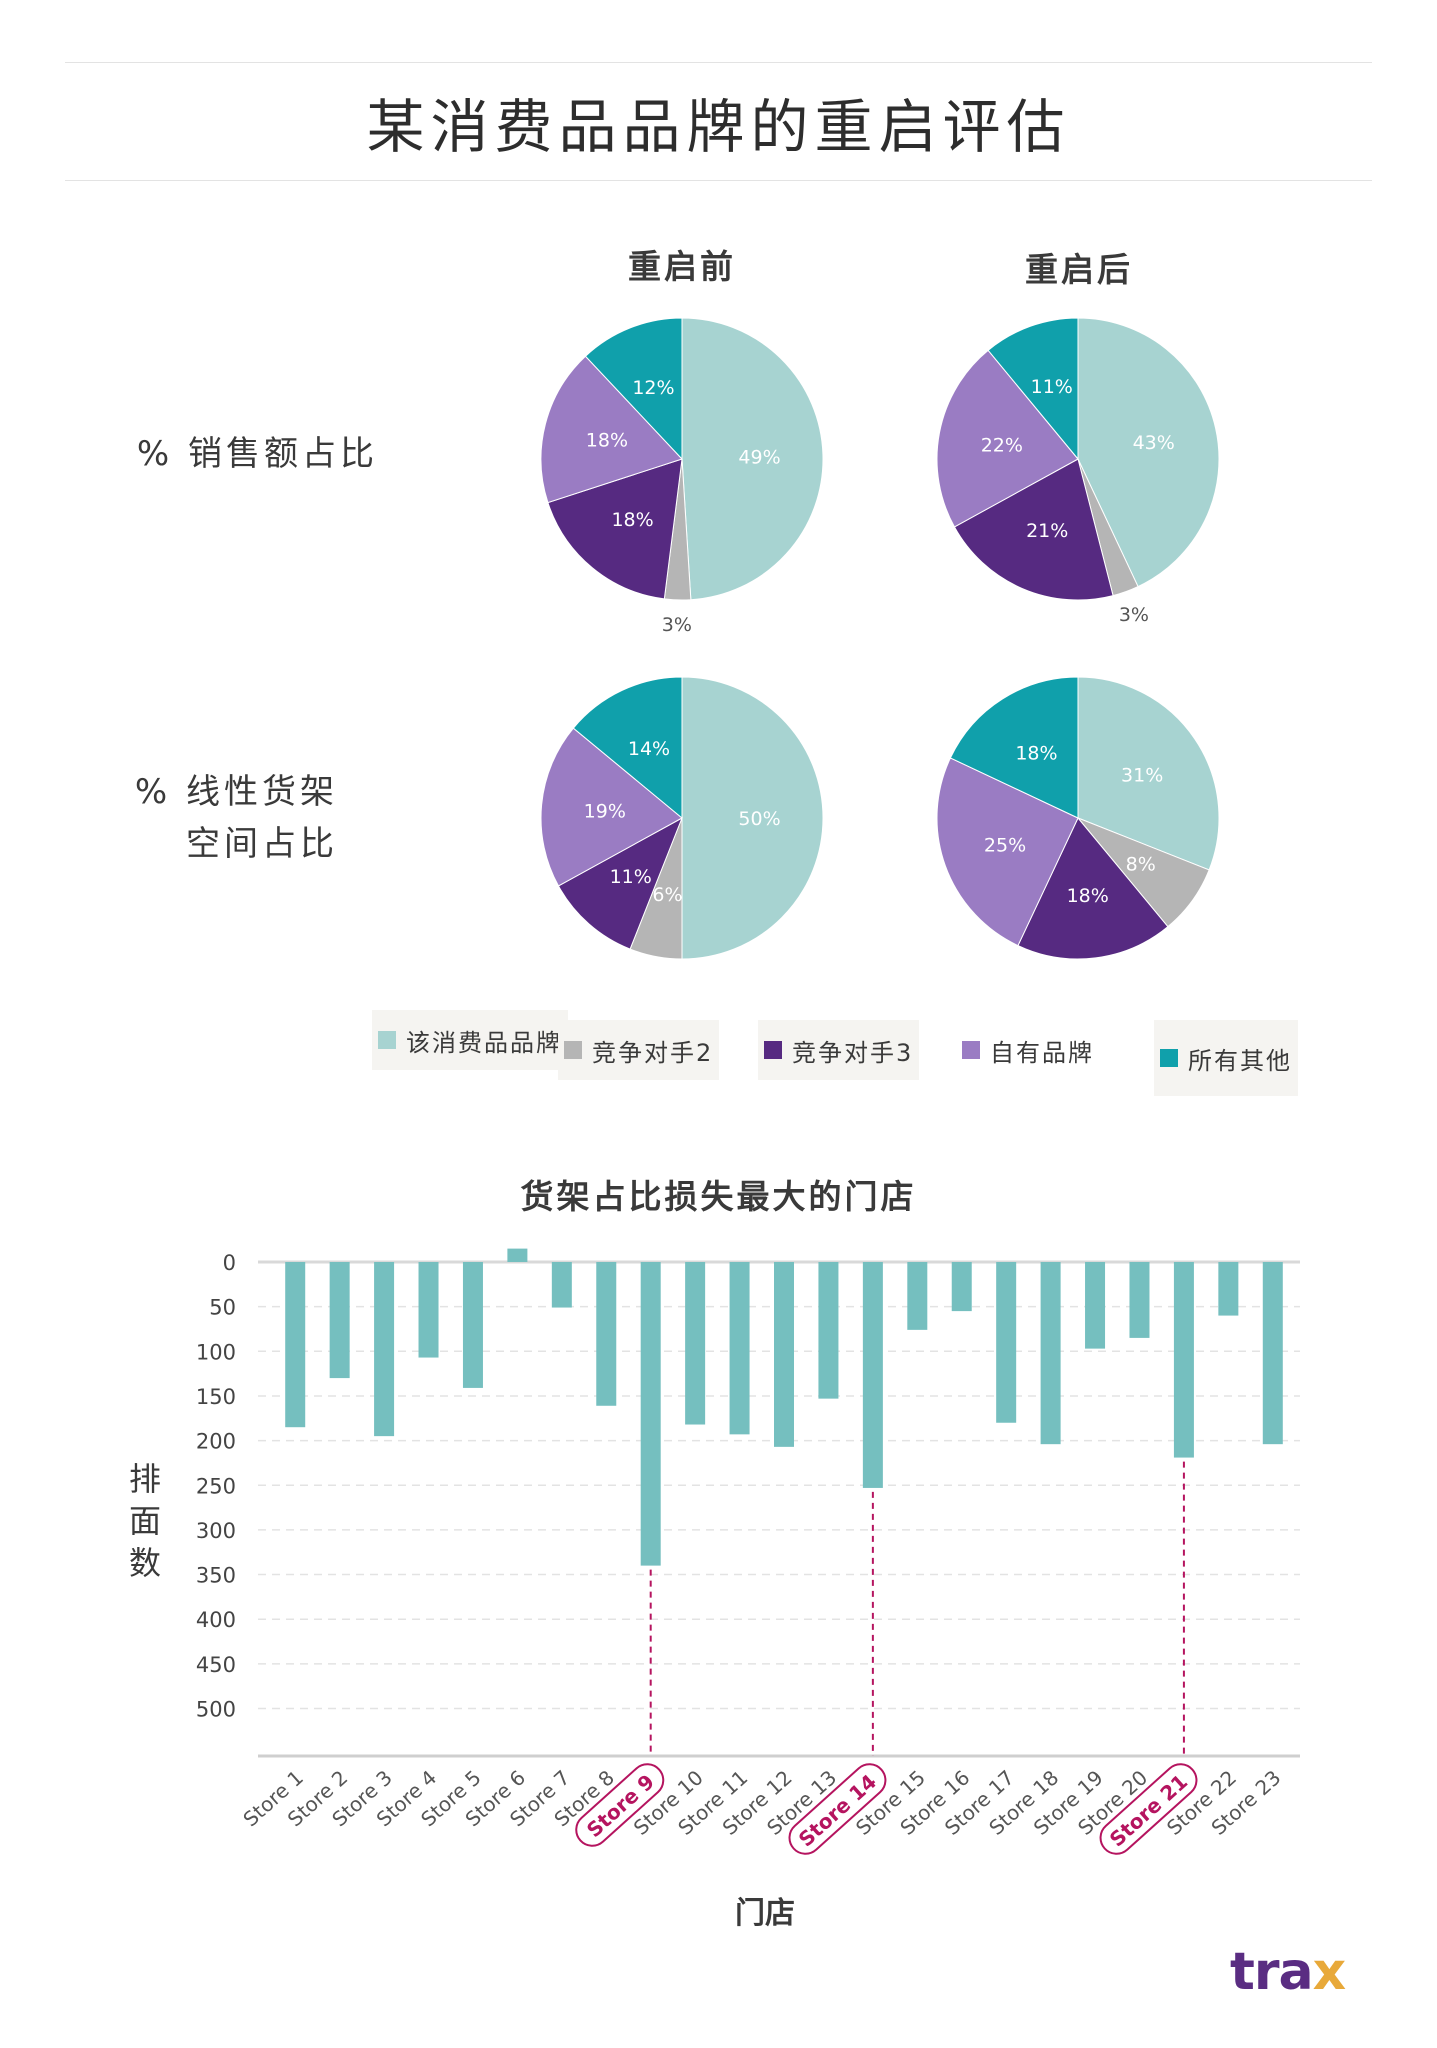 The width and height of the screenshot is (1437, 2048). What do you see at coordinates (573, 1050) in the screenshot?
I see `legend-swatch-competitor2` at bounding box center [573, 1050].